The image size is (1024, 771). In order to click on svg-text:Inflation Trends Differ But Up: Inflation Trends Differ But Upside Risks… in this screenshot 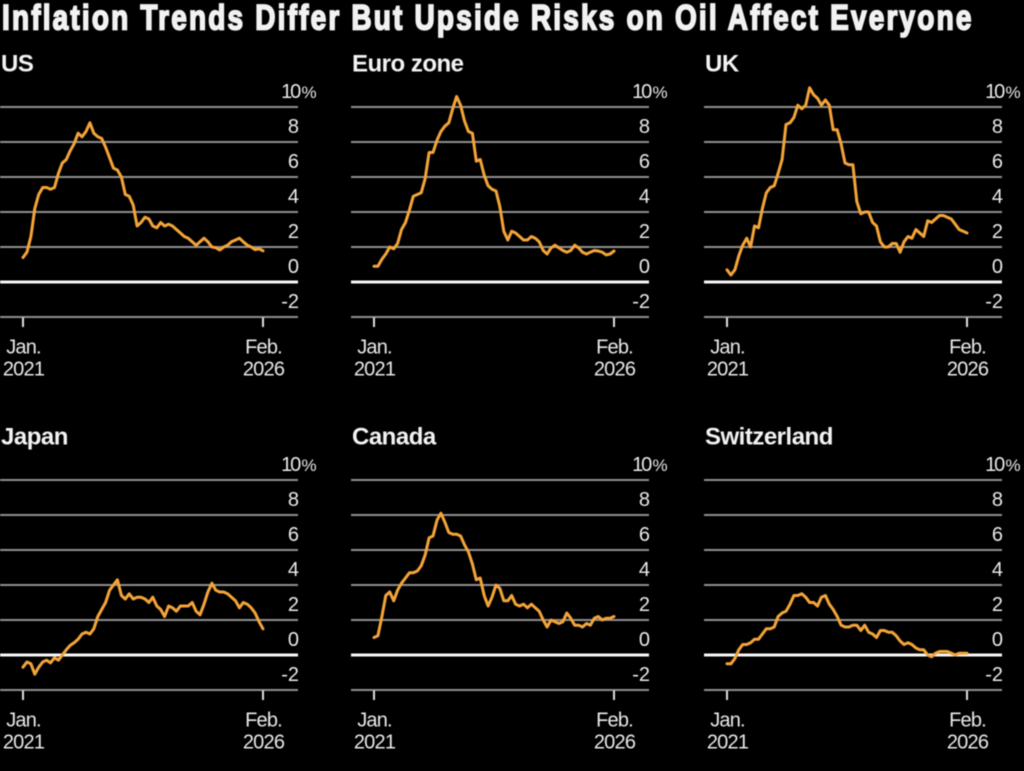, I will do `click(488, 18)`.